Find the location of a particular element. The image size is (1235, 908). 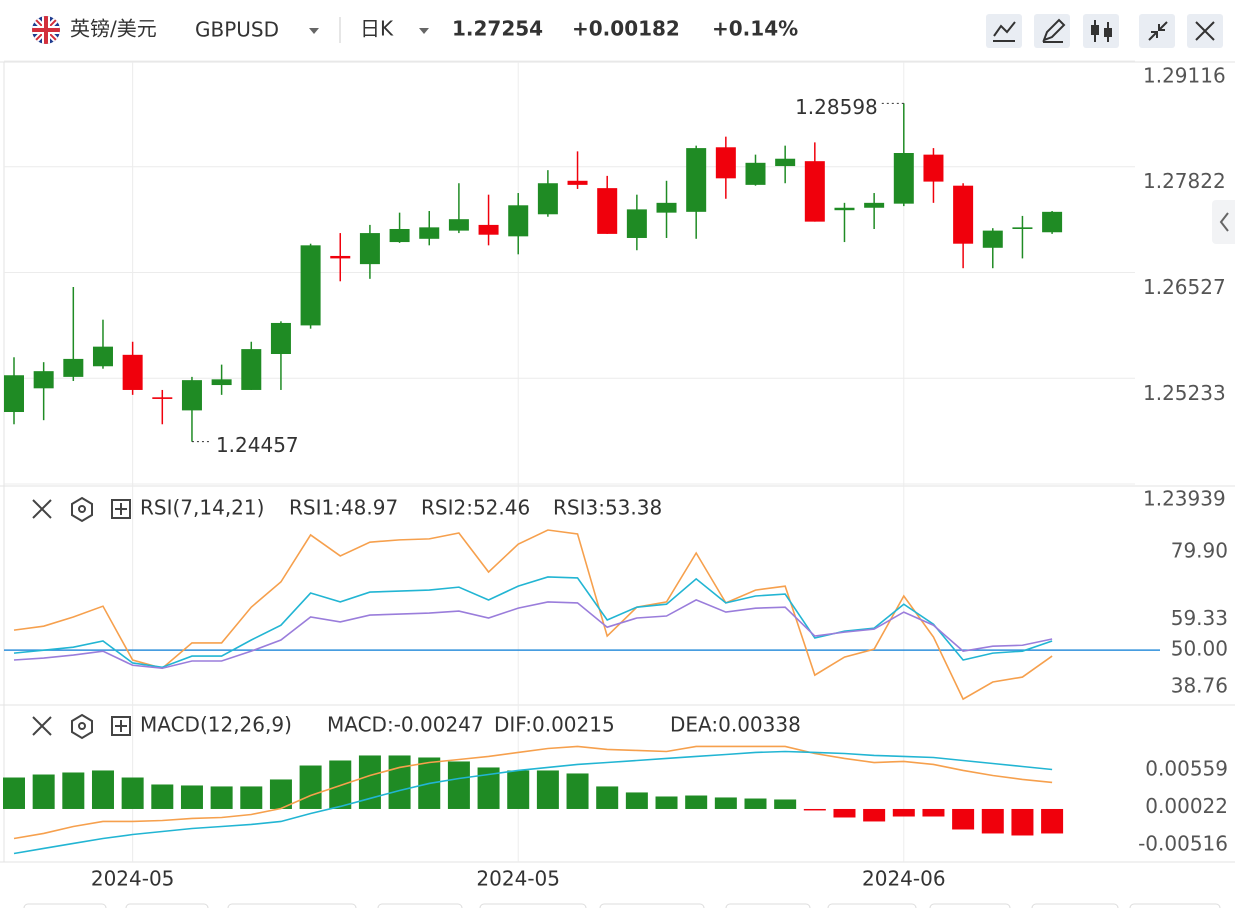

price-change: +0.00182 is located at coordinates (626, 29).